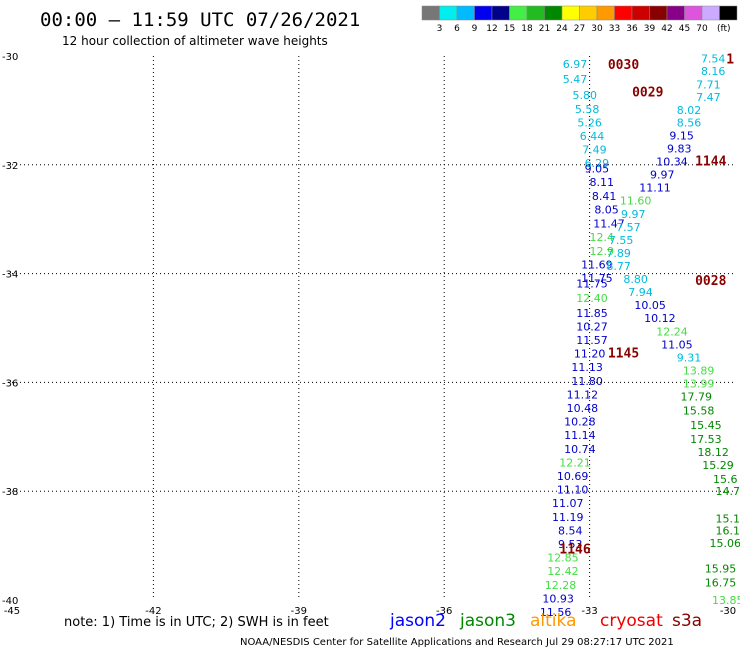 The height and width of the screenshot is (650, 740). Describe the element at coordinates (725, 543) in the screenshot. I see `wave-height-value: 15.06` at that location.